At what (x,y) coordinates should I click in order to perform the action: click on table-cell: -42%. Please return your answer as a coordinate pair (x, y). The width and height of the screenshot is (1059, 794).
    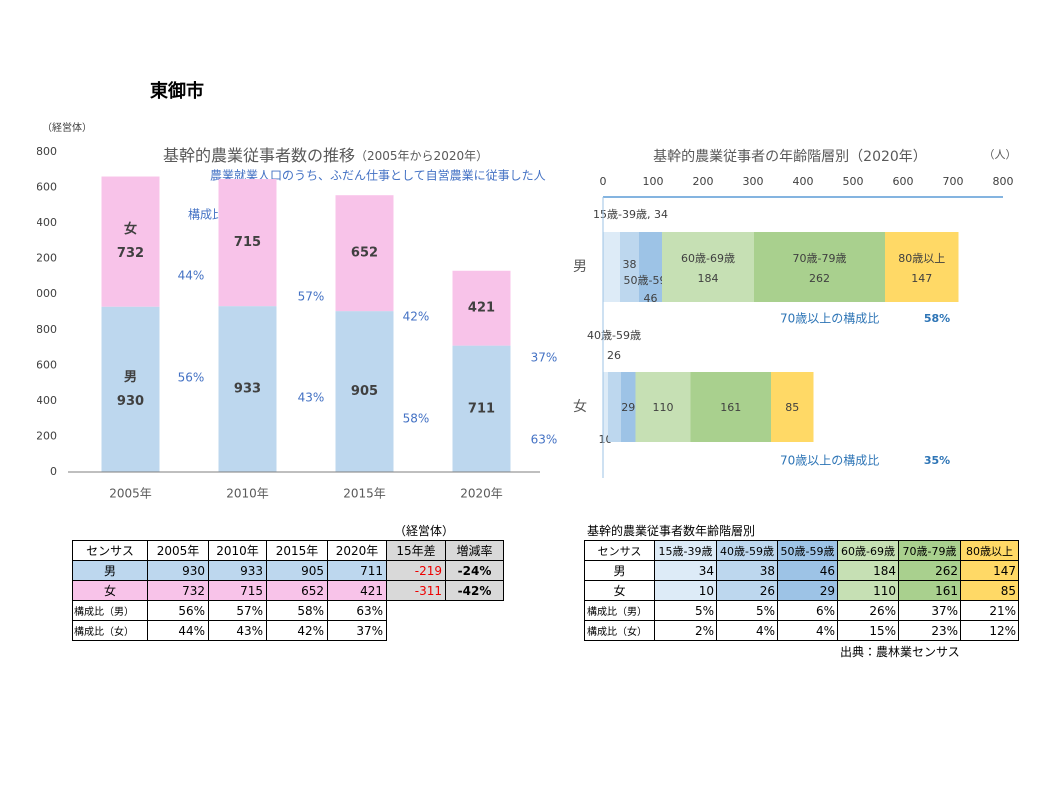
    Looking at the image, I should click on (474, 590).